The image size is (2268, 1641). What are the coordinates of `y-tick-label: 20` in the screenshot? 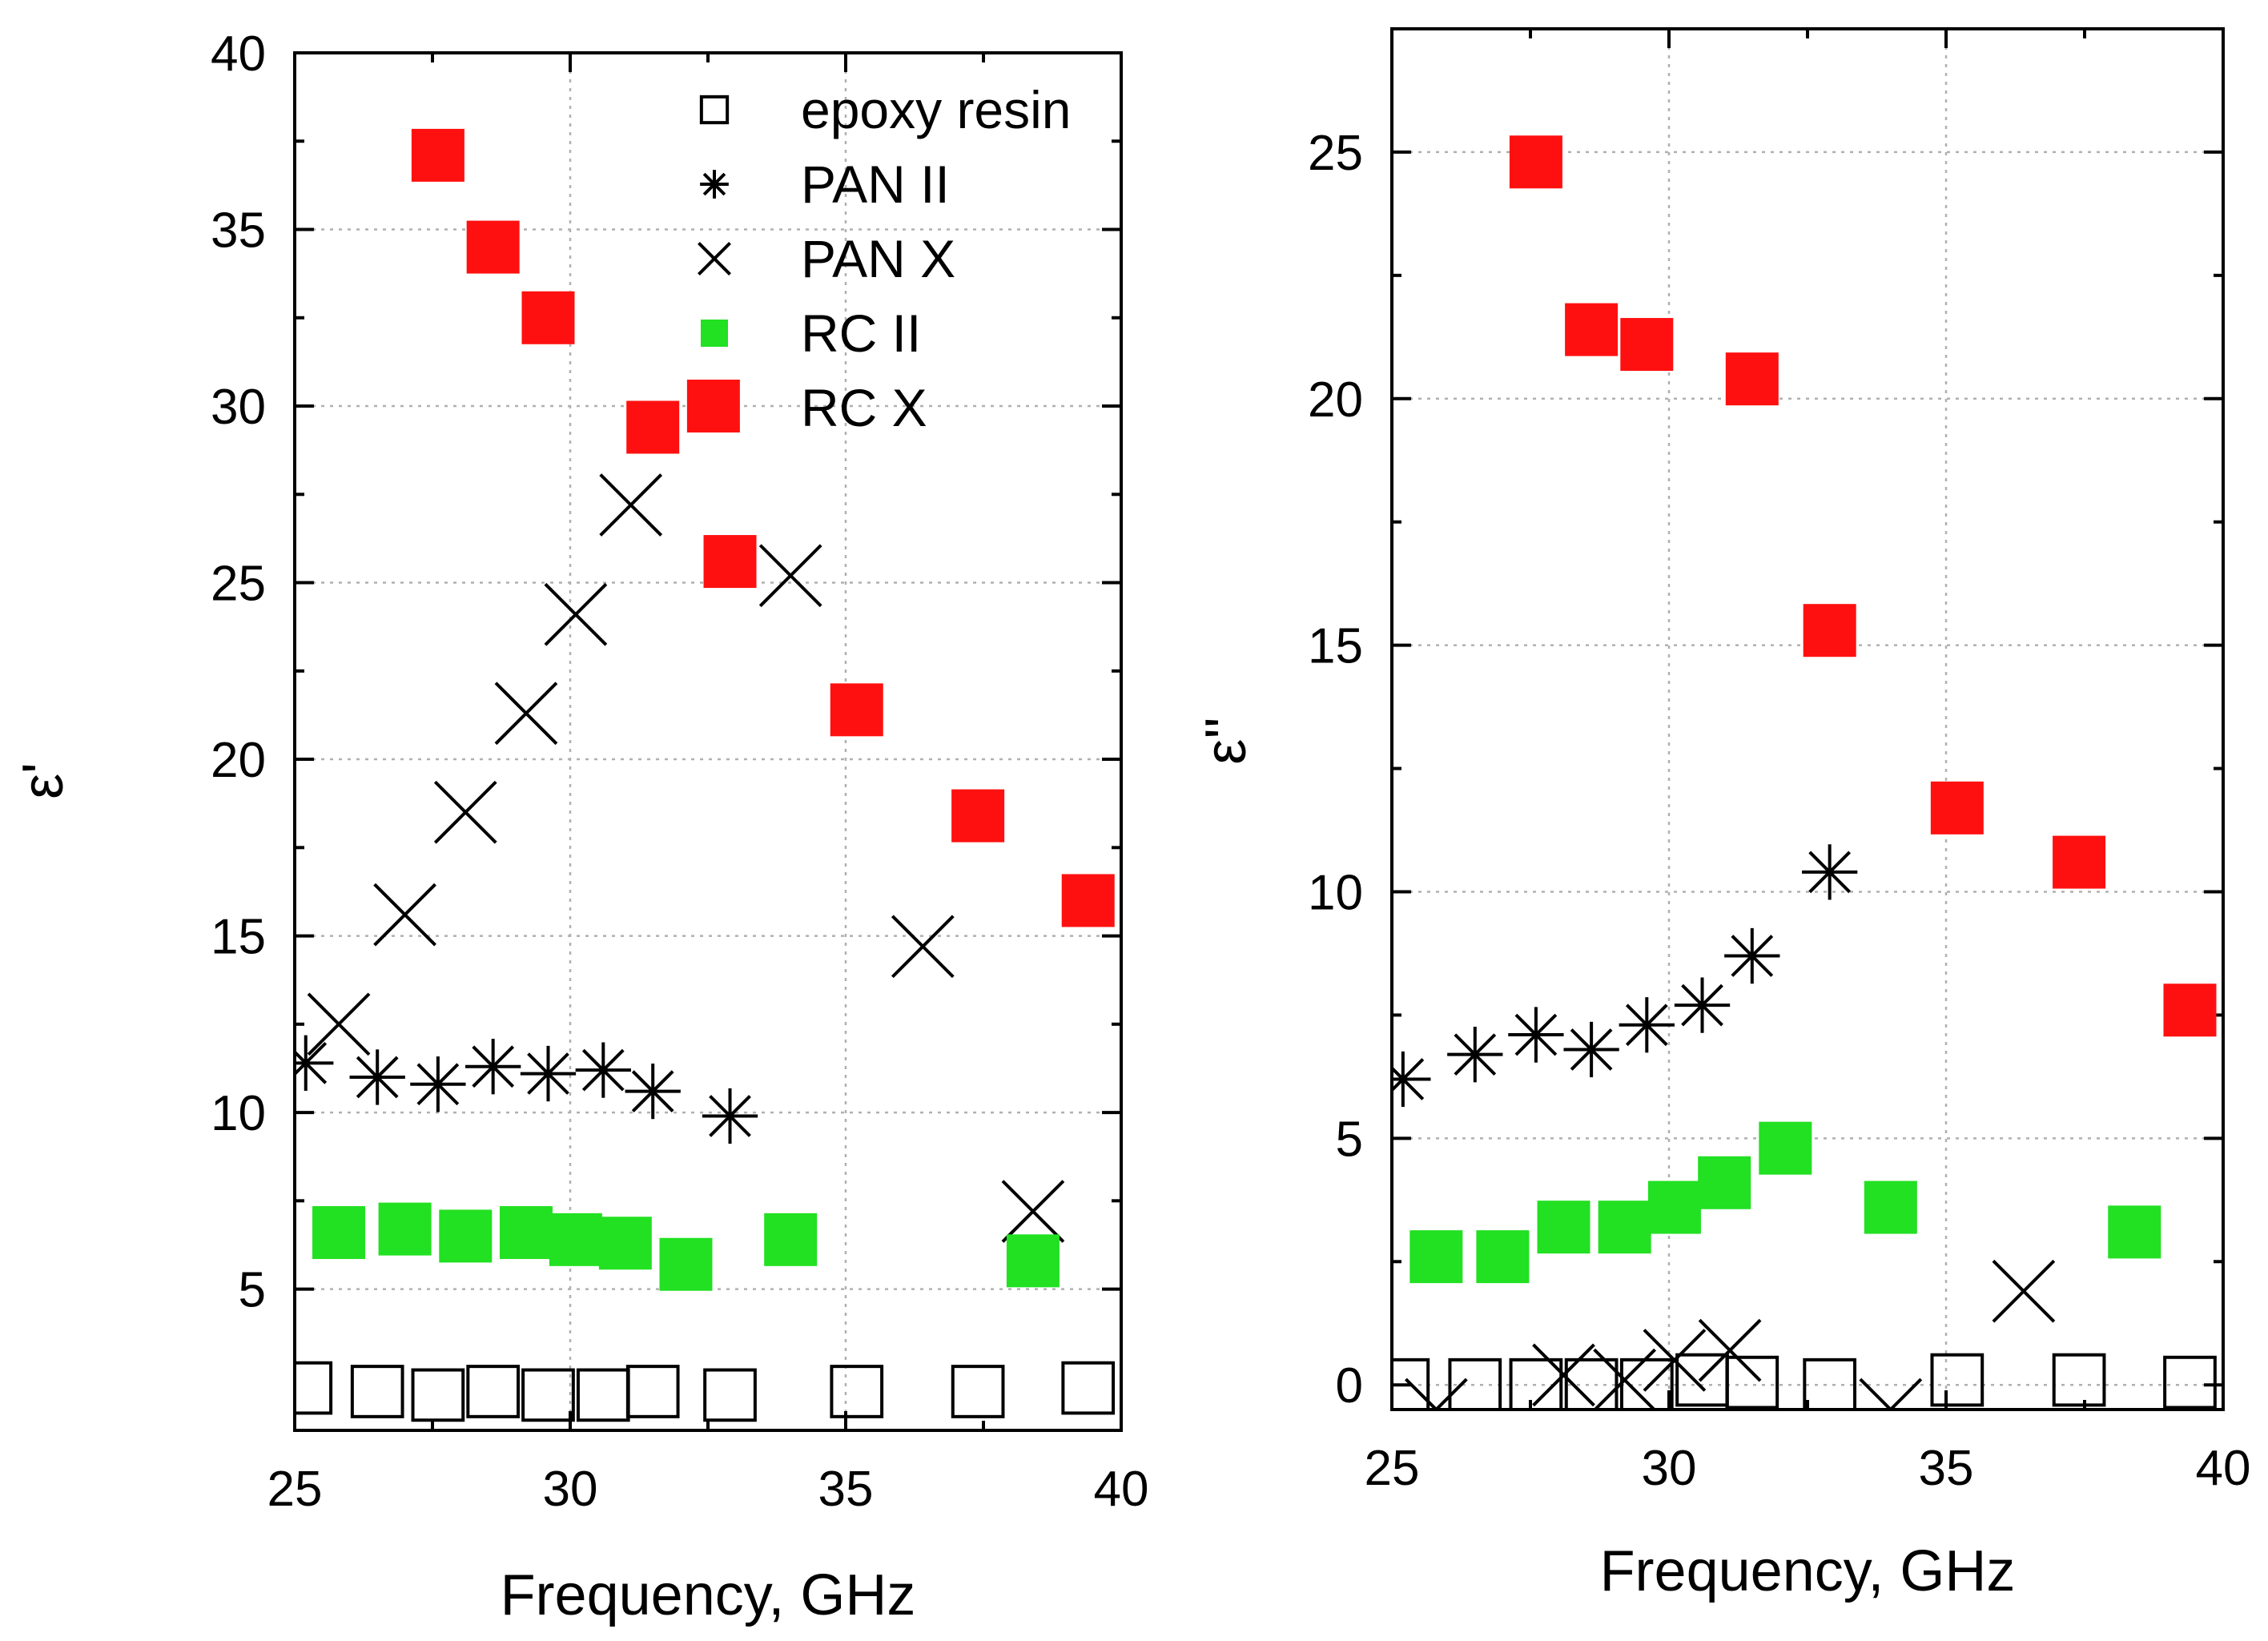 It's located at (1335, 400).